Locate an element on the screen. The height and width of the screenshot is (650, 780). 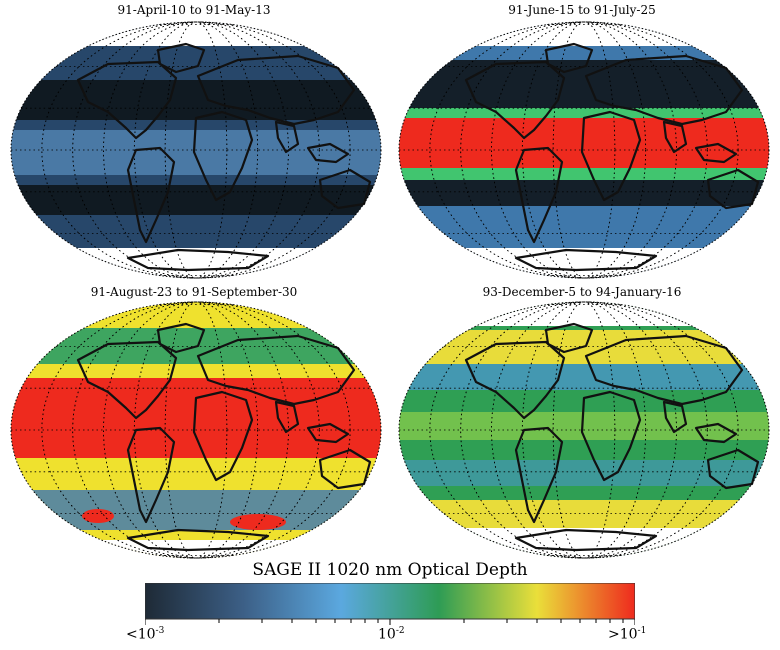
panel-title-1: 91-April-10 to 91-May-13 is located at coordinates (194, 10).